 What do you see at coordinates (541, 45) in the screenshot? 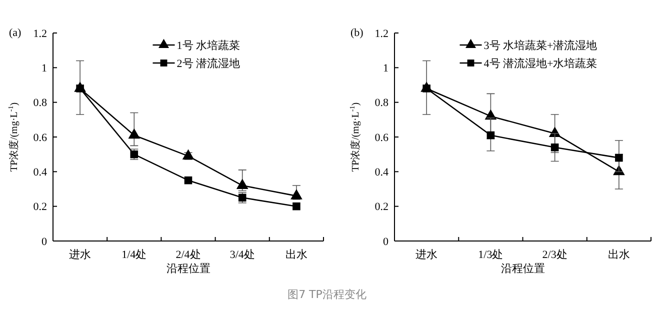
I see `legend-label: 3号 水培蔬菜+潜流湿地` at bounding box center [541, 45].